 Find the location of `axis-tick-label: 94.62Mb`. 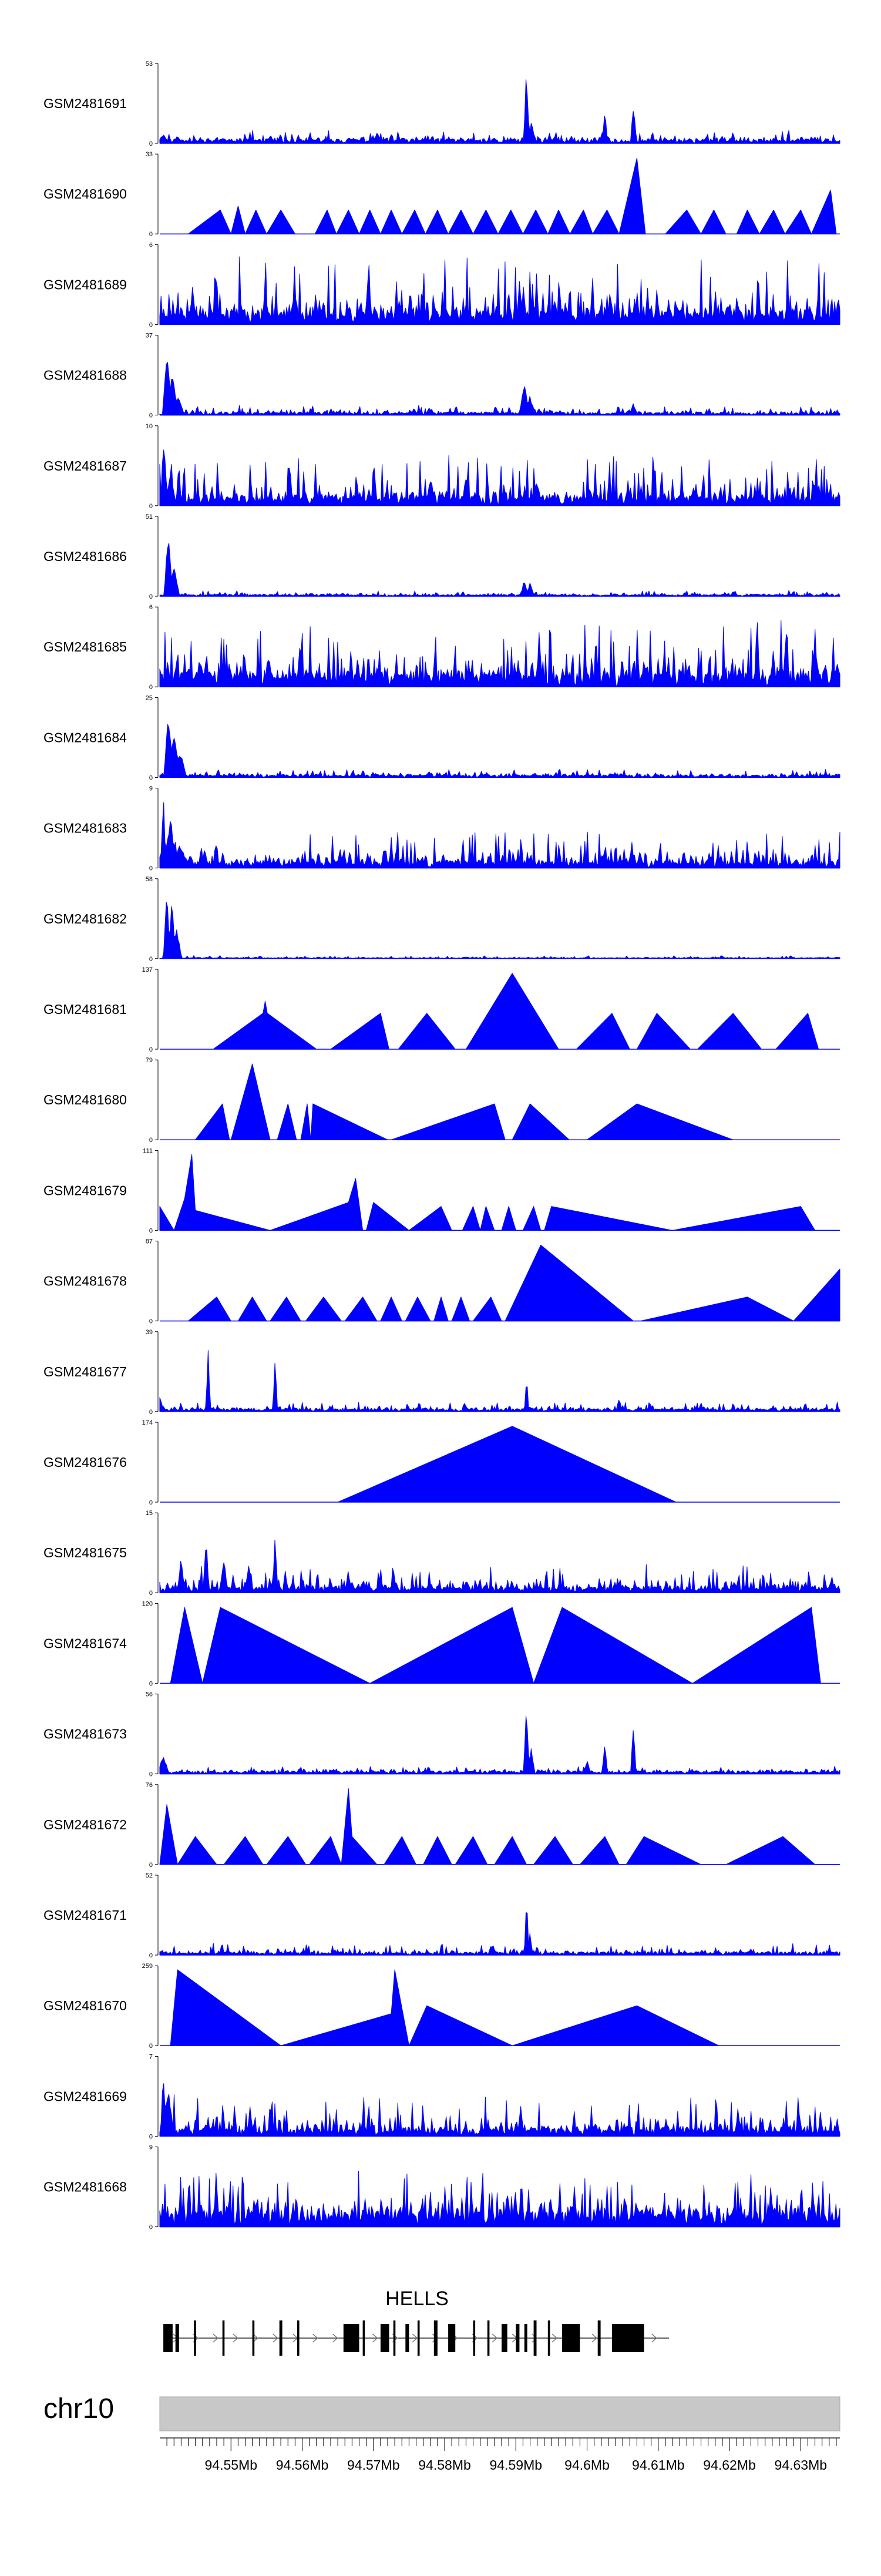

axis-tick-label: 94.62Mb is located at coordinates (730, 2465).